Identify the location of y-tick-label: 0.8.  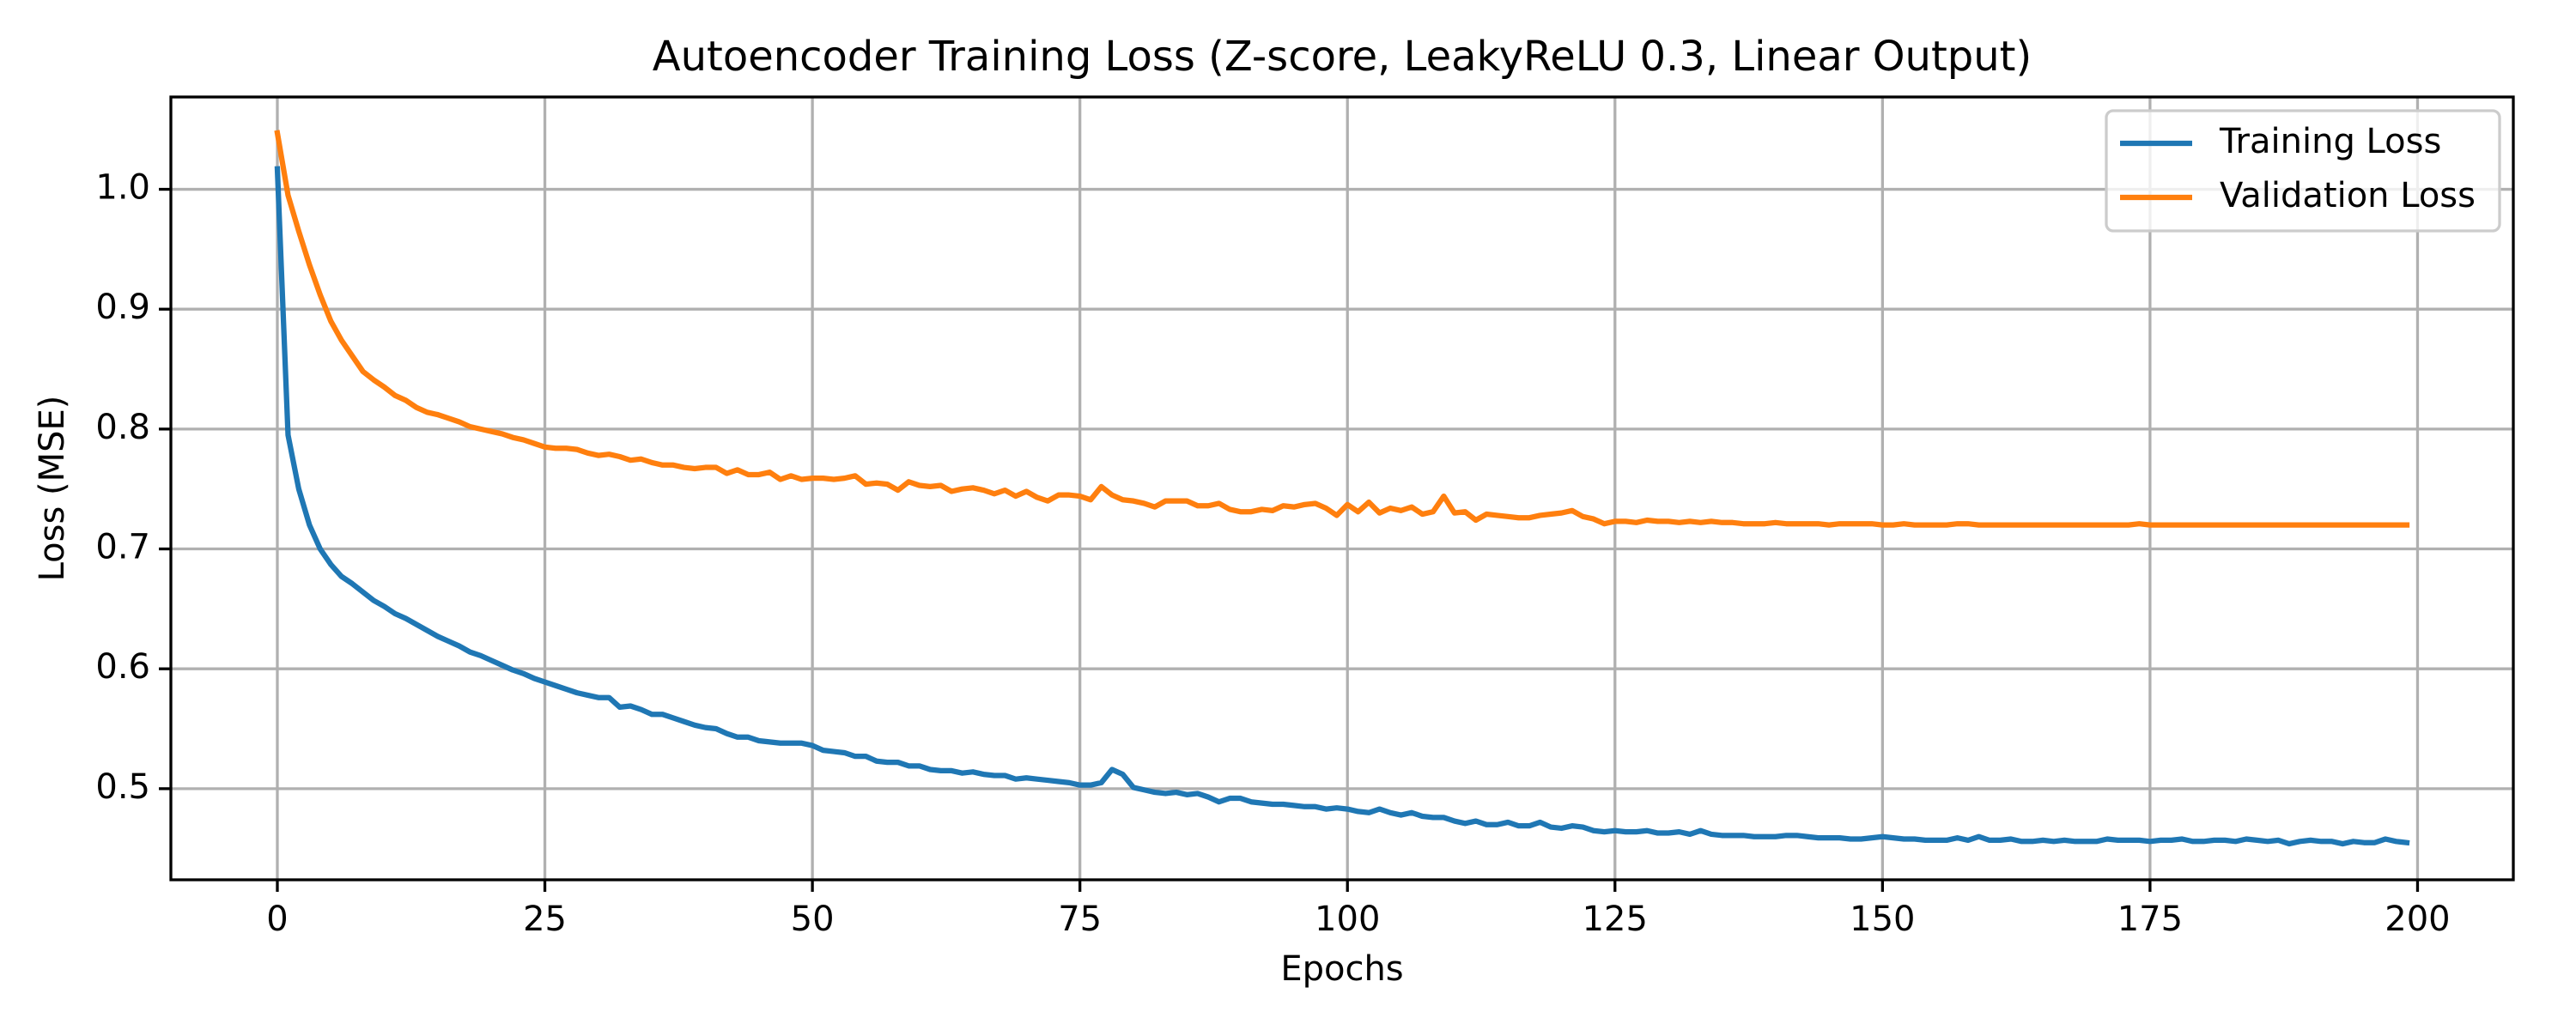
(123, 427).